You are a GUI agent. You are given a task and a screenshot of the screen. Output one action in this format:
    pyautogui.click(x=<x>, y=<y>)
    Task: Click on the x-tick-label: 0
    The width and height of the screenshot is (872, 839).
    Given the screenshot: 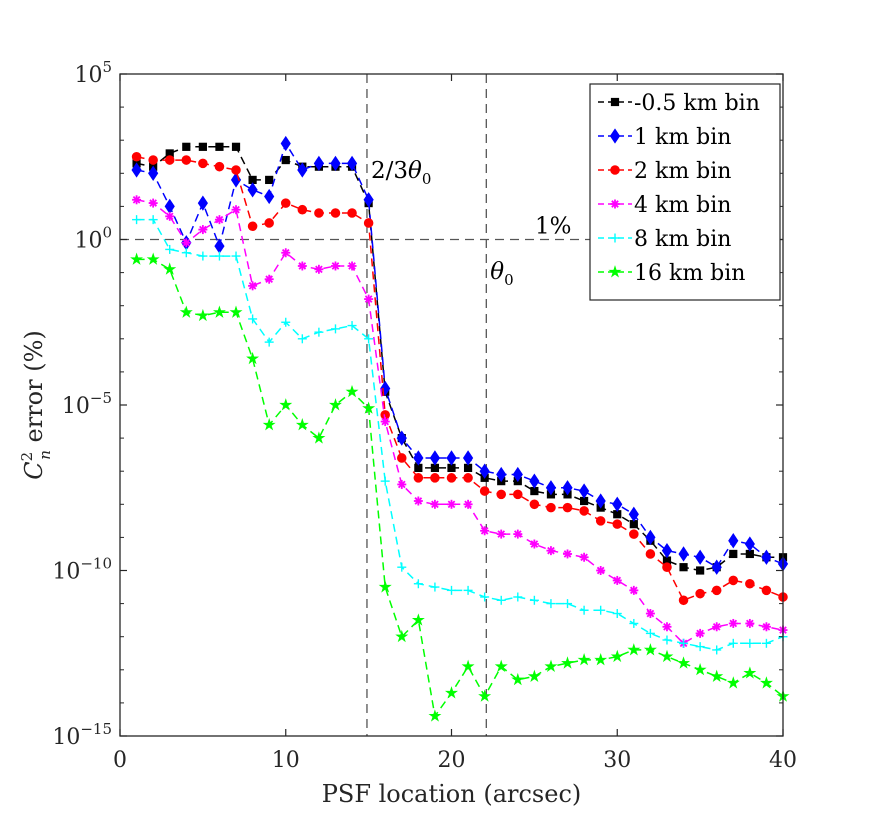 What is the action you would take?
    pyautogui.click(x=120, y=760)
    